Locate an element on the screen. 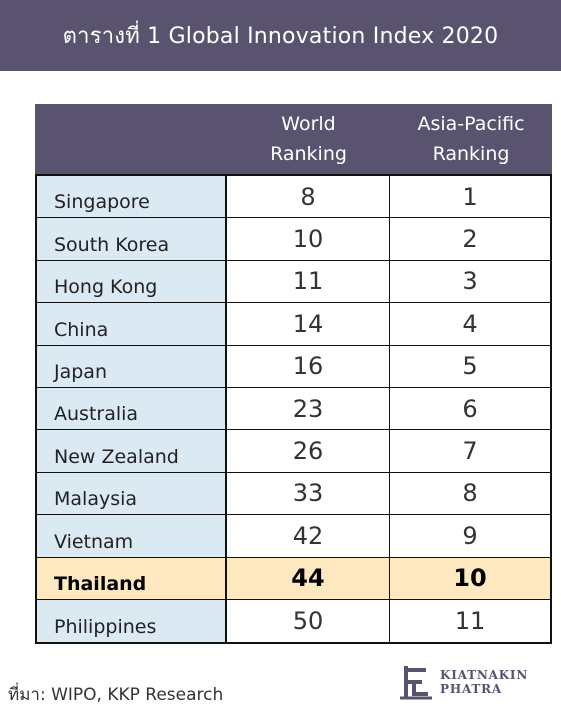 The height and width of the screenshot is (716, 561). world-ranking-cell: 14 is located at coordinates (308, 324).